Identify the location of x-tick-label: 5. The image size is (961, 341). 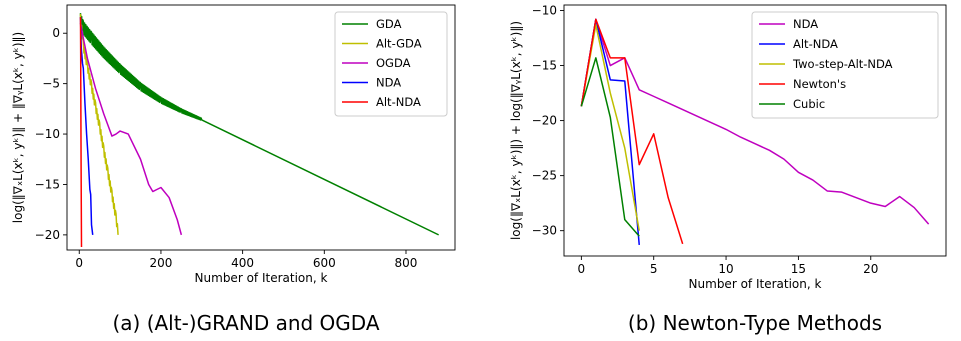
(654, 269).